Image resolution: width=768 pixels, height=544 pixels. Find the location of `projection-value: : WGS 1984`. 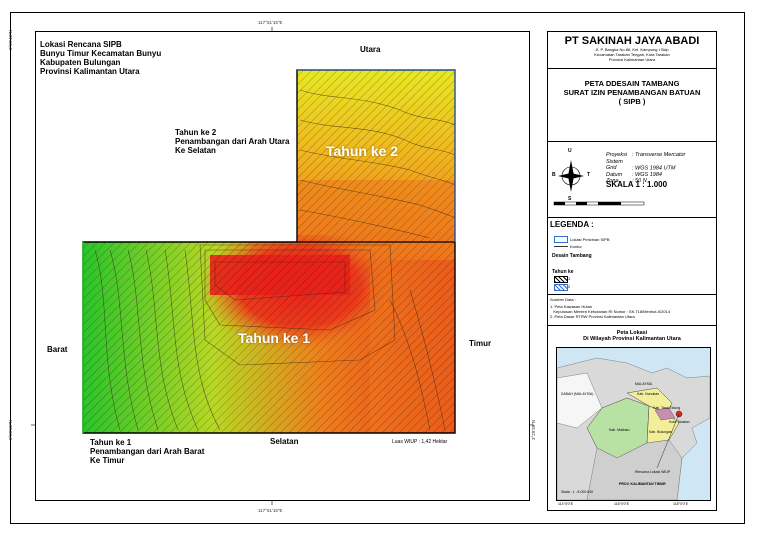

projection-value: : WGS 1984 is located at coordinates (647, 174).